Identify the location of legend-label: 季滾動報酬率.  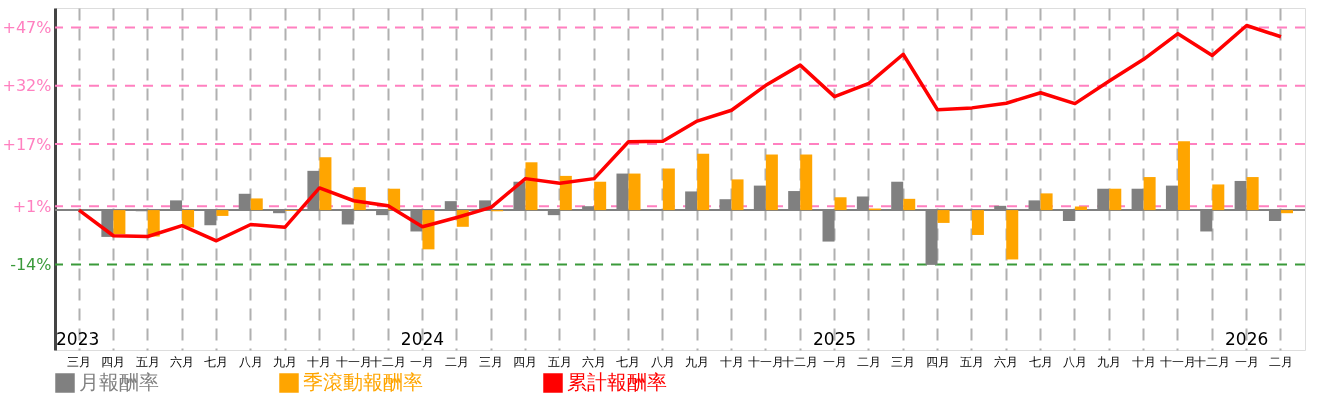
(363, 382).